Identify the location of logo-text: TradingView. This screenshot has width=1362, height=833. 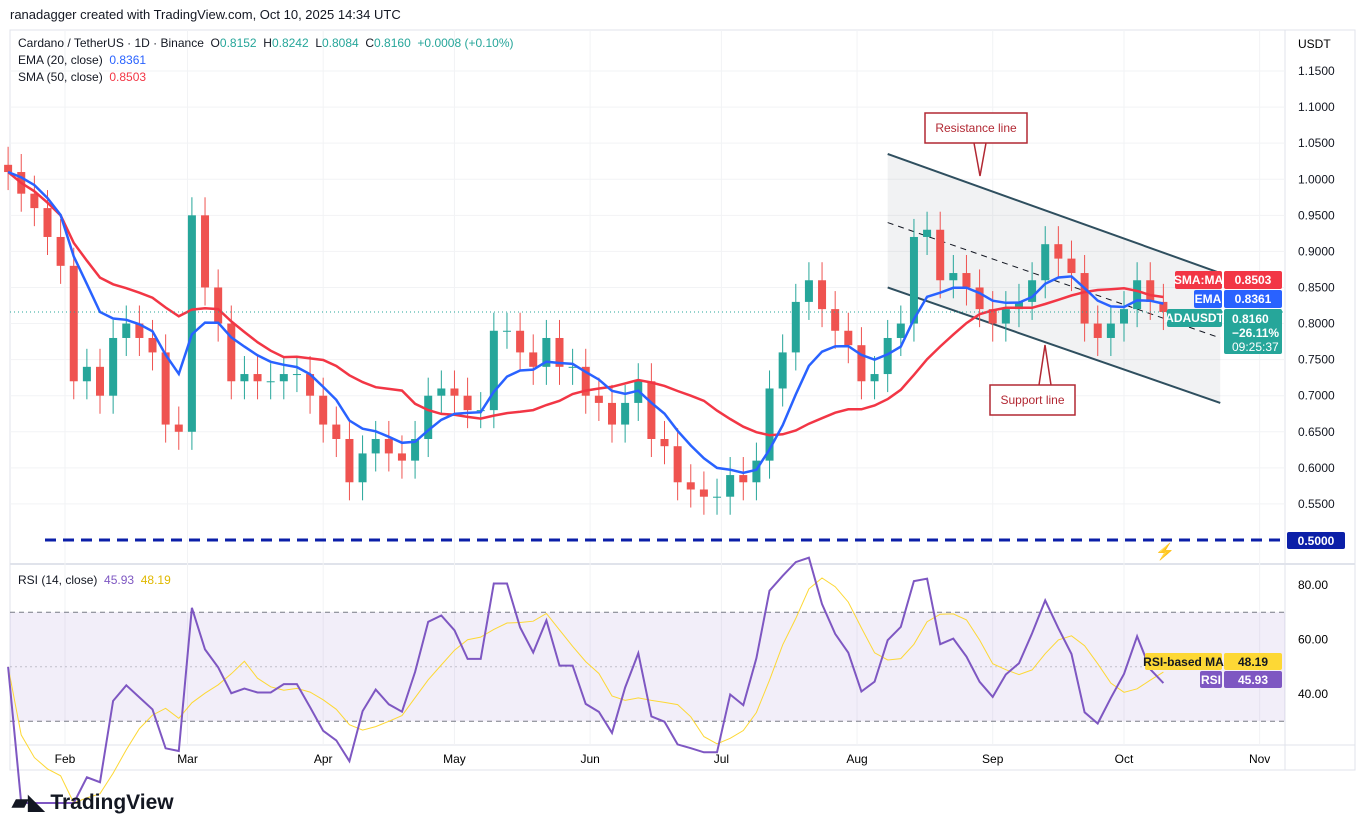
(112, 802).